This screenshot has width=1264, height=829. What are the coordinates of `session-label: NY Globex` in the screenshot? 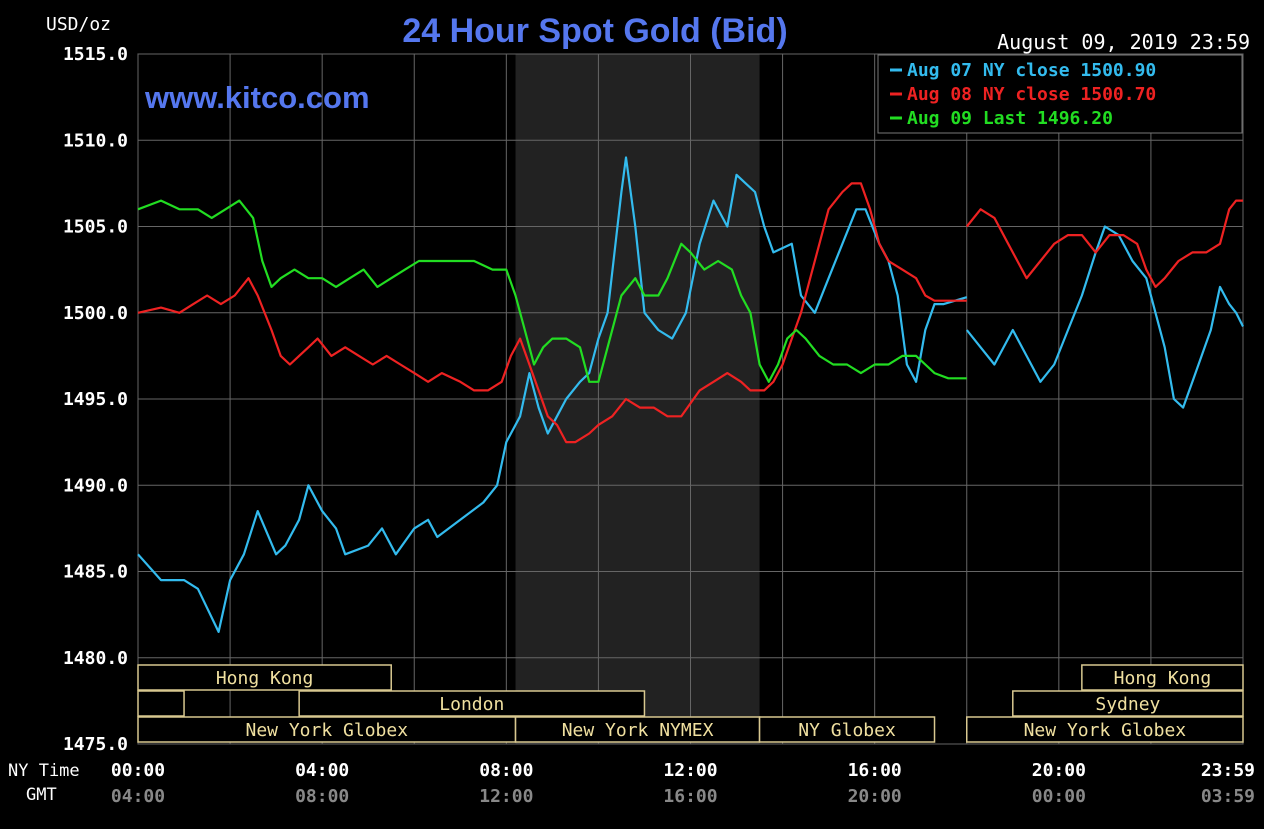 It's located at (847, 730).